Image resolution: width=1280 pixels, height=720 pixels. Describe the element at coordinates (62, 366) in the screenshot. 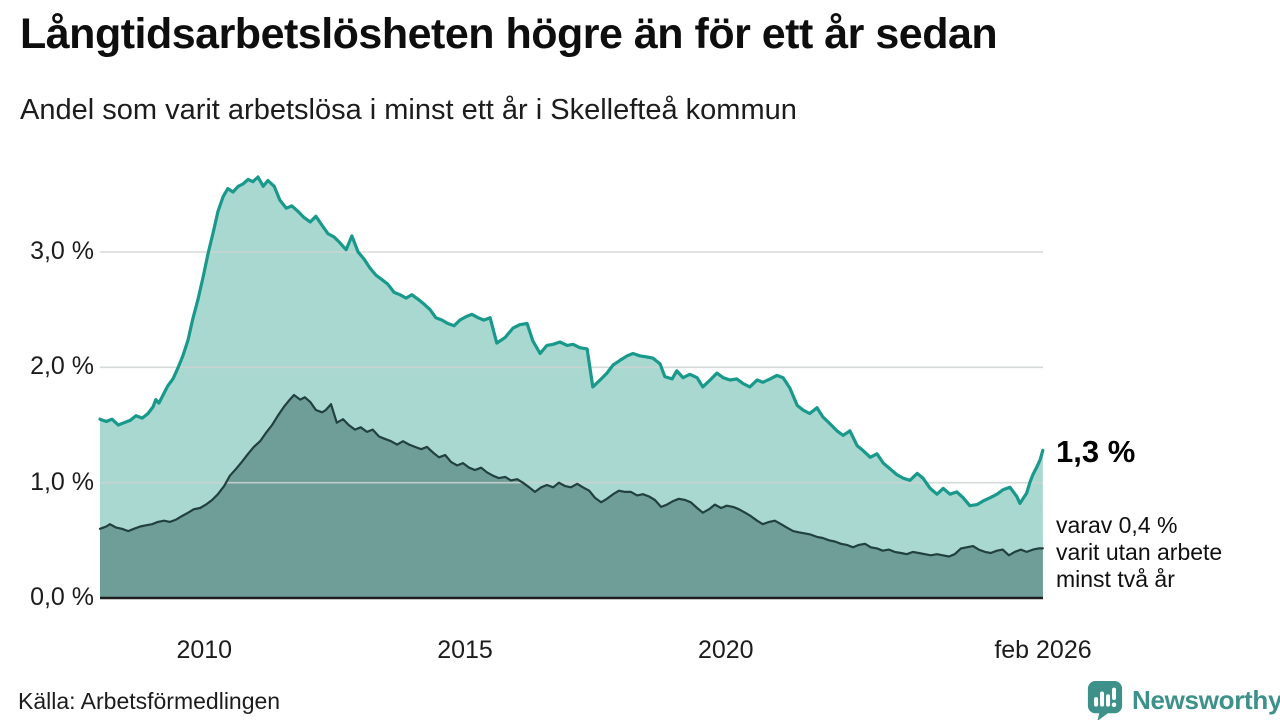

I see `y-tick-label: 2,0 %` at that location.